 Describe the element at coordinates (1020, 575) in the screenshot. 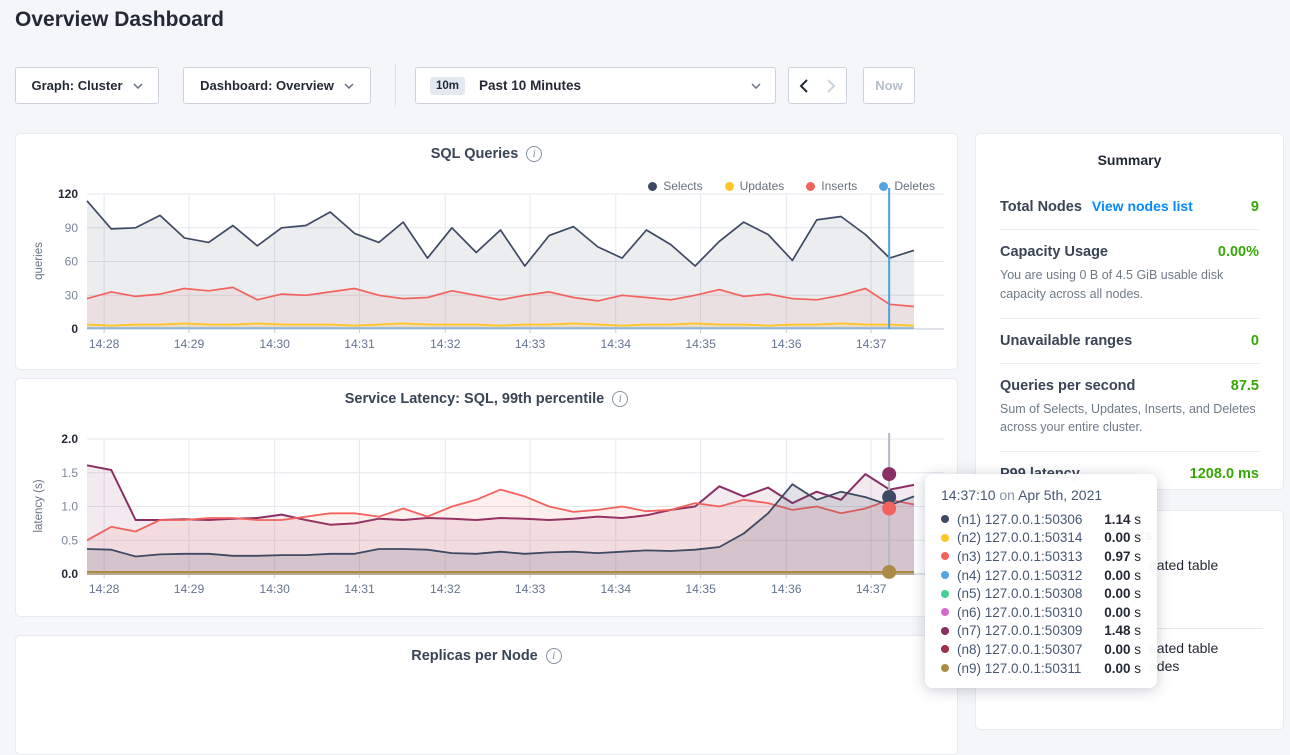

I see `node-address: (n4) 127.0.0.1:50312` at that location.